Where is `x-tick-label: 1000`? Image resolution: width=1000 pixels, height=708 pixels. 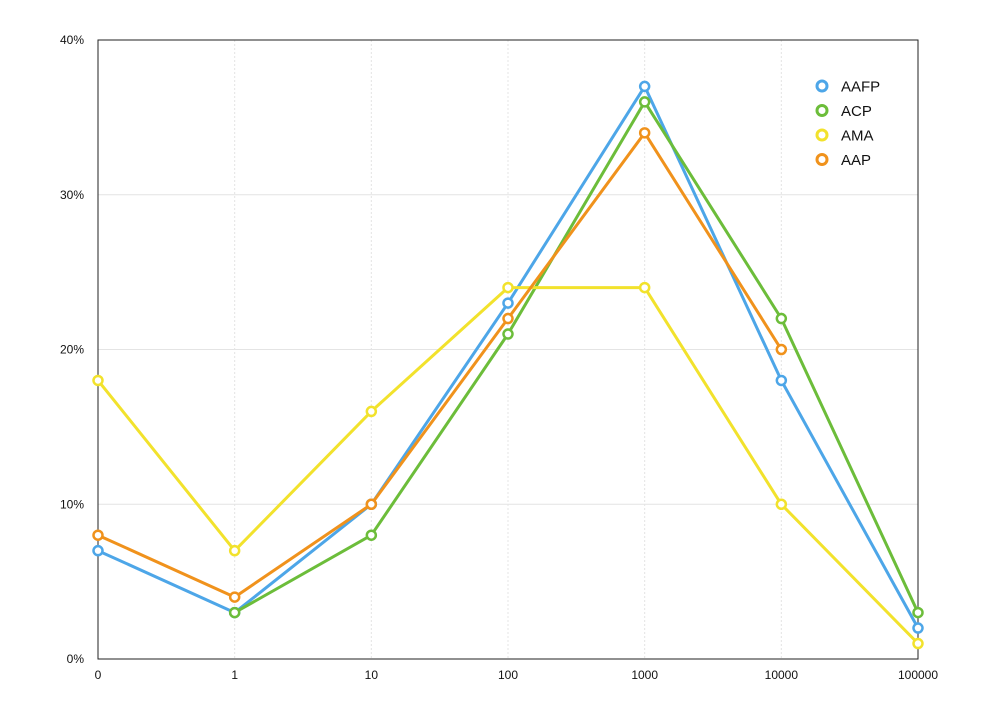 x-tick-label: 1000 is located at coordinates (644, 675).